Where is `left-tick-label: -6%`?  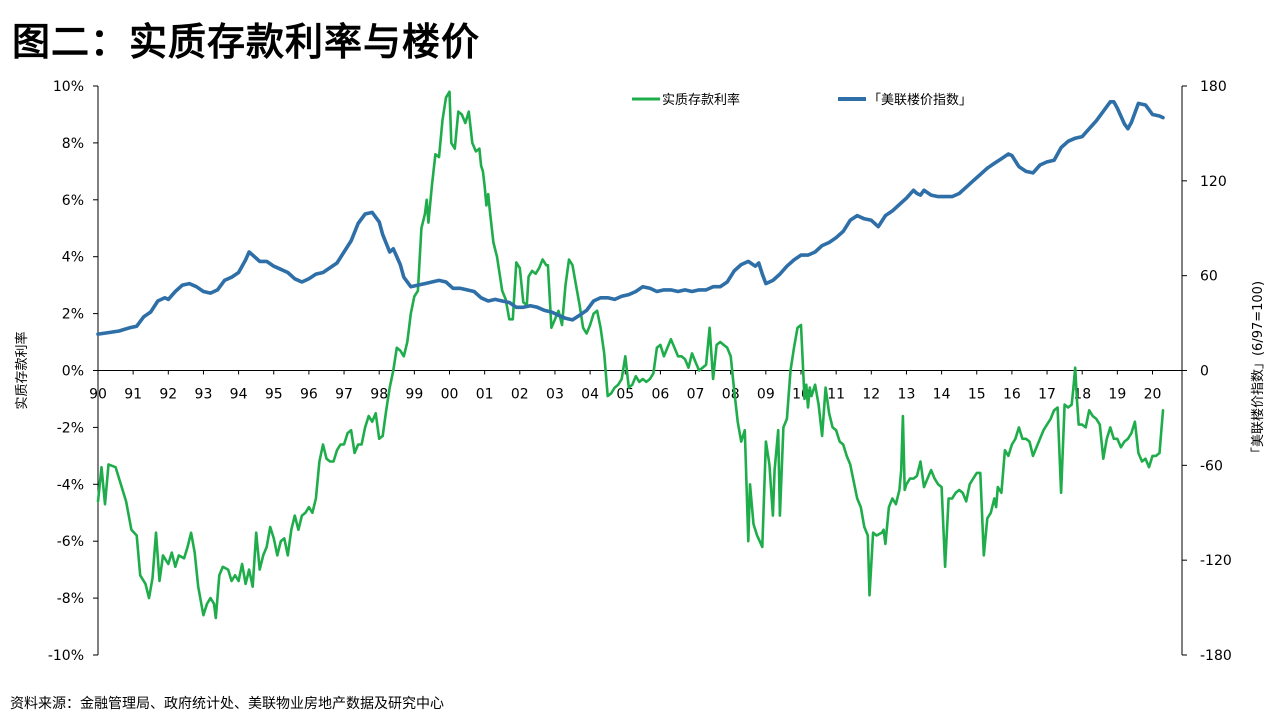 left-tick-label: -6% is located at coordinates (70, 542).